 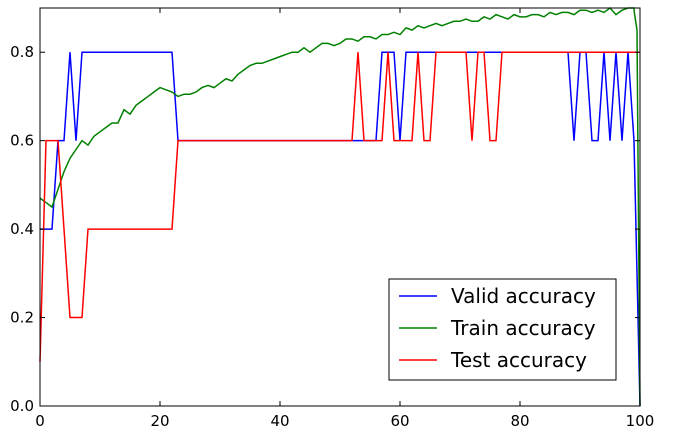 What do you see at coordinates (399, 421) in the screenshot?
I see `x-tick-label: 60` at bounding box center [399, 421].